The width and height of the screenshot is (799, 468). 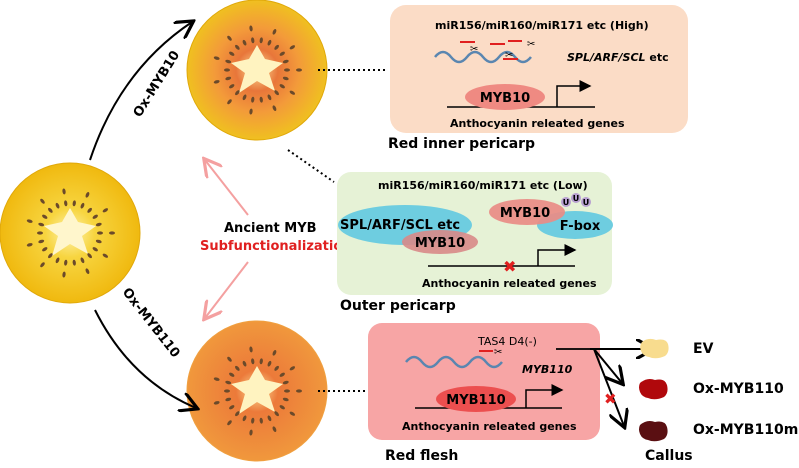 I want to click on callus-ev: EV, so click(x=677, y=348).